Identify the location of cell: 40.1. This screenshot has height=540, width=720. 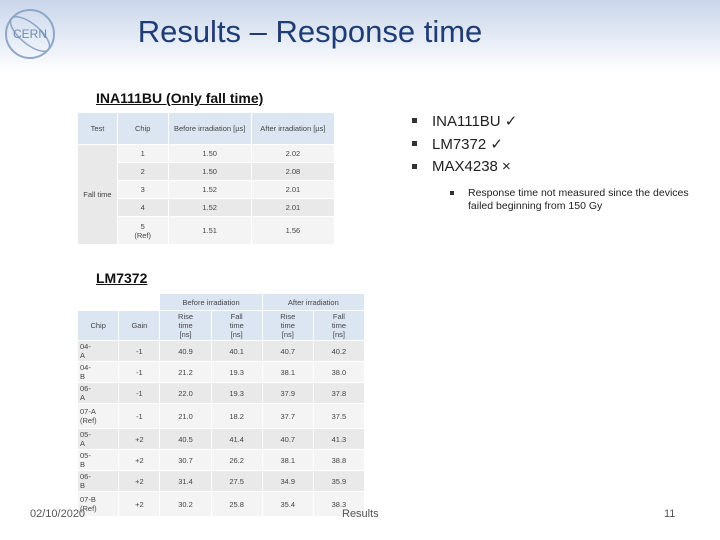
(236, 351).